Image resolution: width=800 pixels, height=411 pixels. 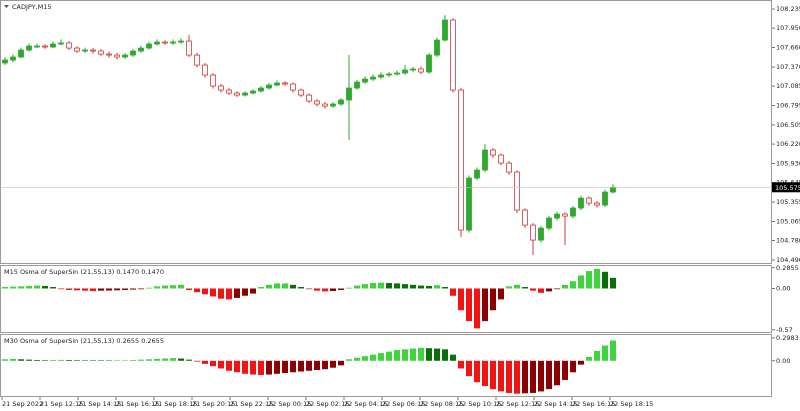 What do you see at coordinates (788, 86) in the screenshot?
I see `y-tick-label: 107.085` at bounding box center [788, 86].